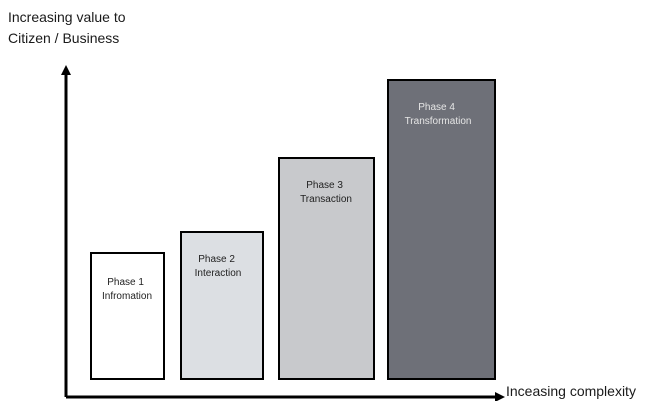 The height and width of the screenshot is (401, 647). I want to click on phase-1-title: Phase 1, so click(125, 282).